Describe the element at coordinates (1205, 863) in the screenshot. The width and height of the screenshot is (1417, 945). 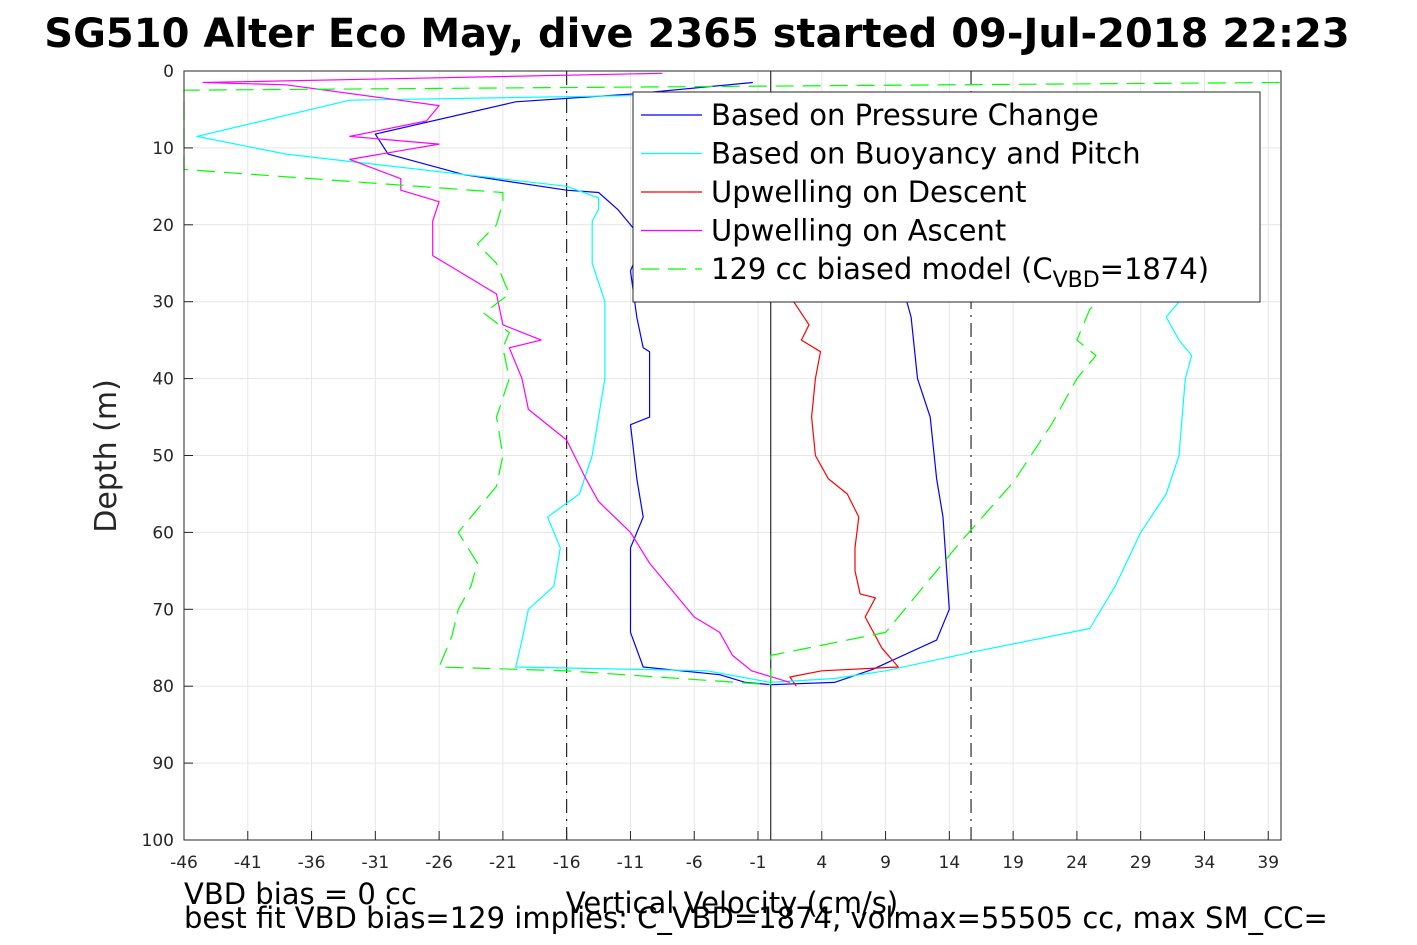
I see `x-tick-label: 34` at that location.